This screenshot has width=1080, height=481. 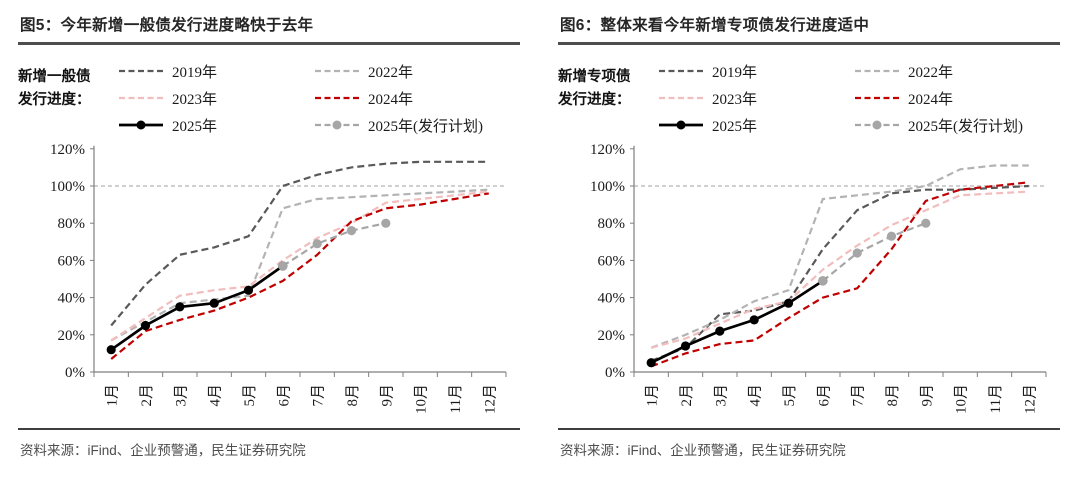 I want to click on x-axis-tick-label: 6月, so click(x=824, y=395).